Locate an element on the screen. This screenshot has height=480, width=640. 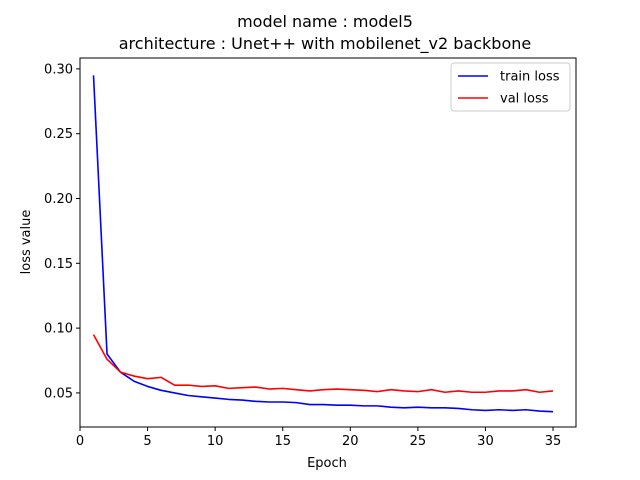
x-tick-label: 0 is located at coordinates (80, 441).